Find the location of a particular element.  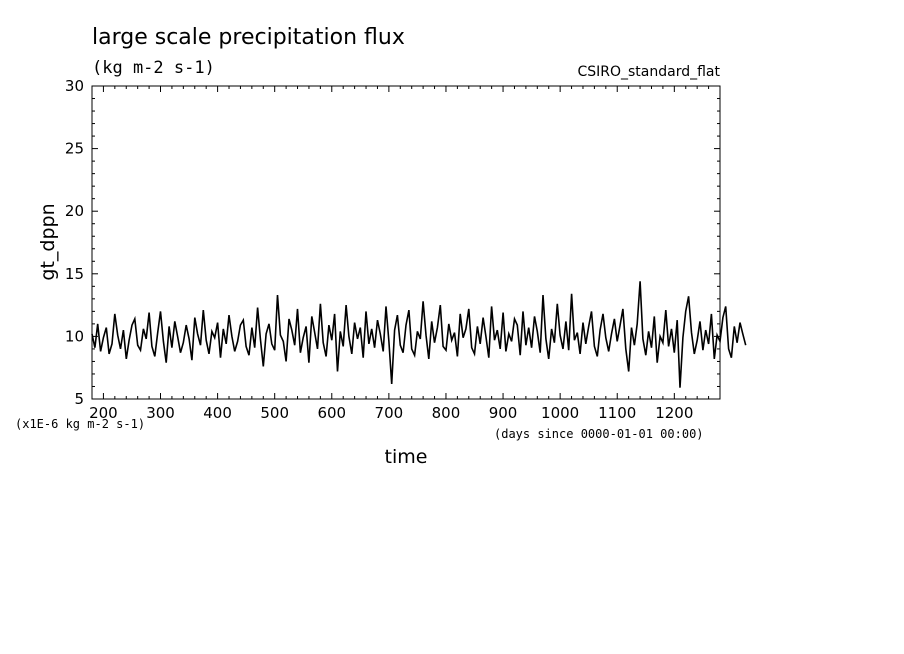

x-tick-label: 600 is located at coordinates (331, 413).